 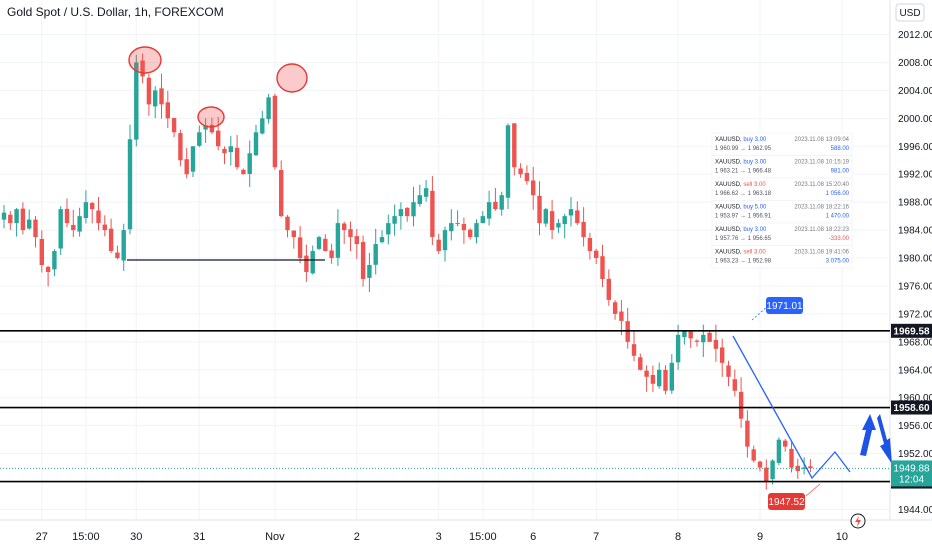 I want to click on last-price-label: 1949.88, so click(x=911, y=468).